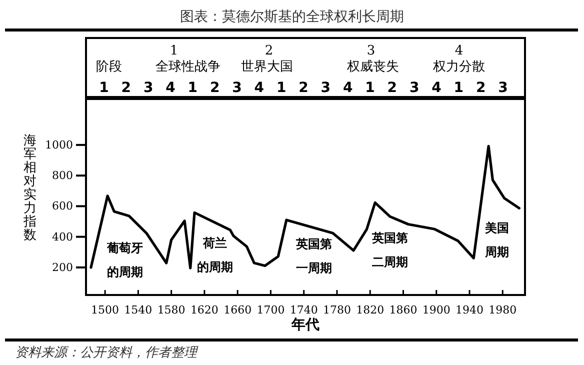 The image size is (584, 365). What do you see at coordinates (138, 310) in the screenshot?
I see `x-tick-label: 1540` at bounding box center [138, 310].